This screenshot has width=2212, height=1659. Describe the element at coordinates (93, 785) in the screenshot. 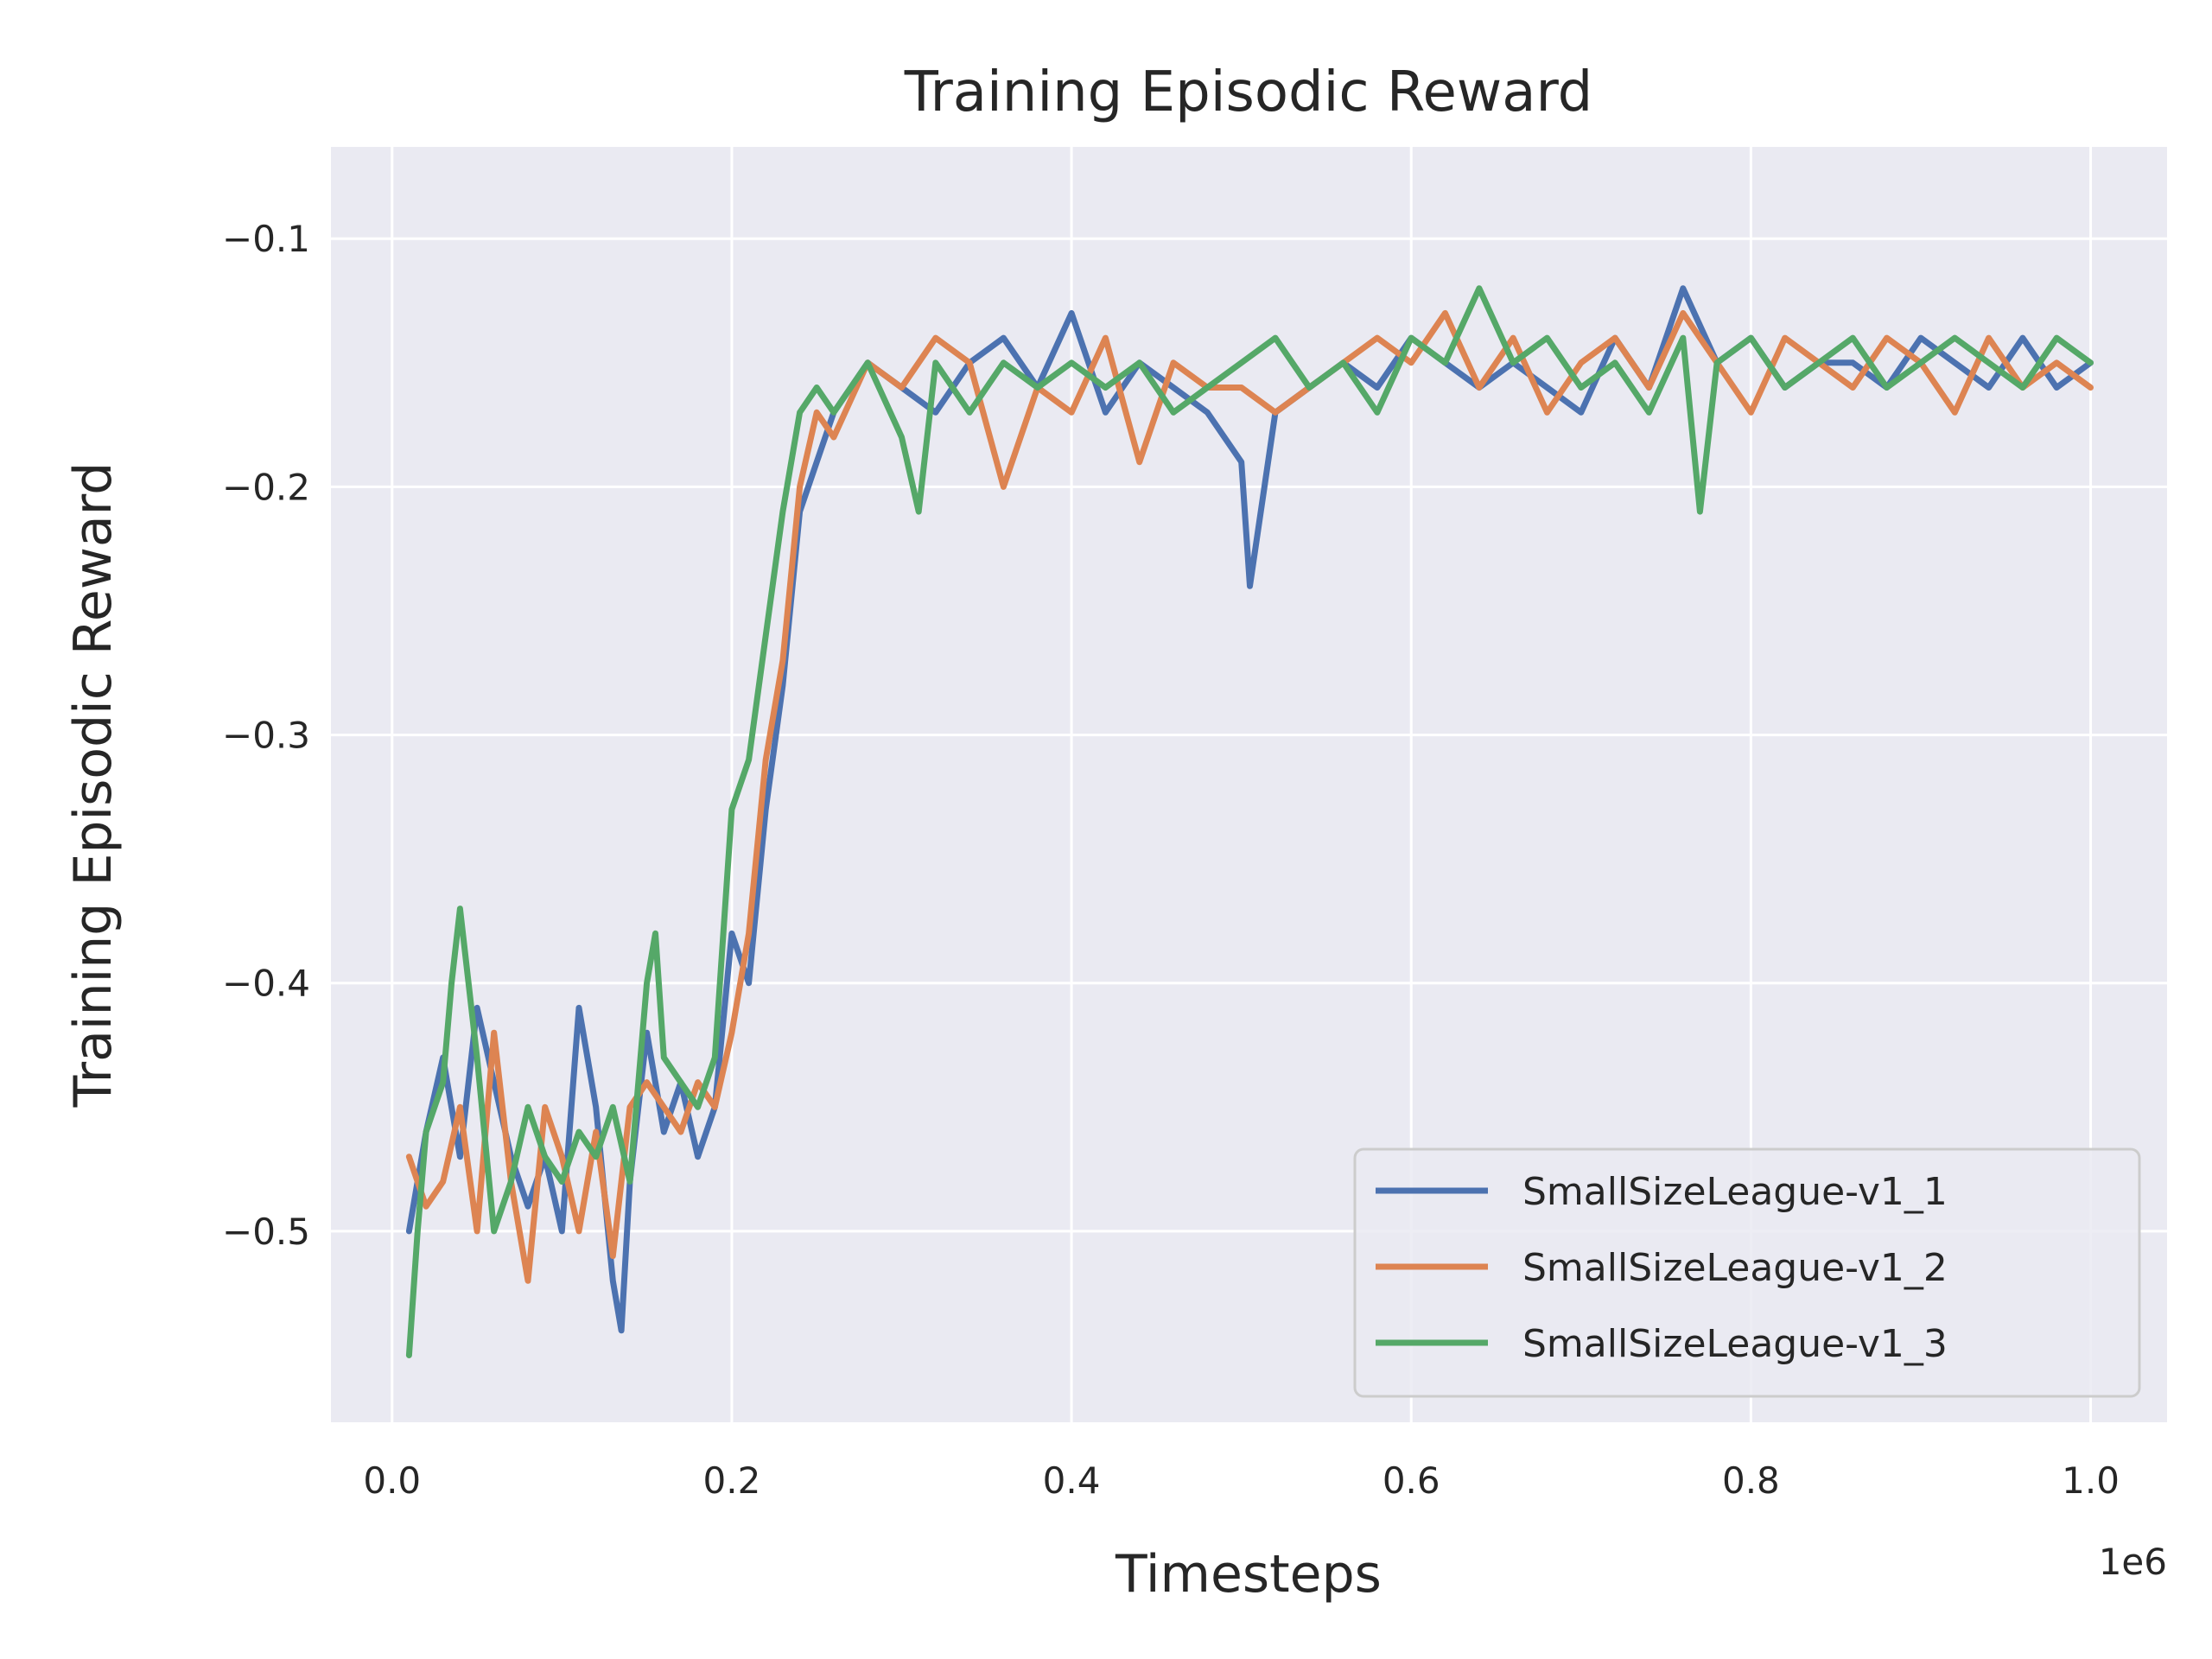

I see `y-axis-label: Training Episodic Reward` at that location.